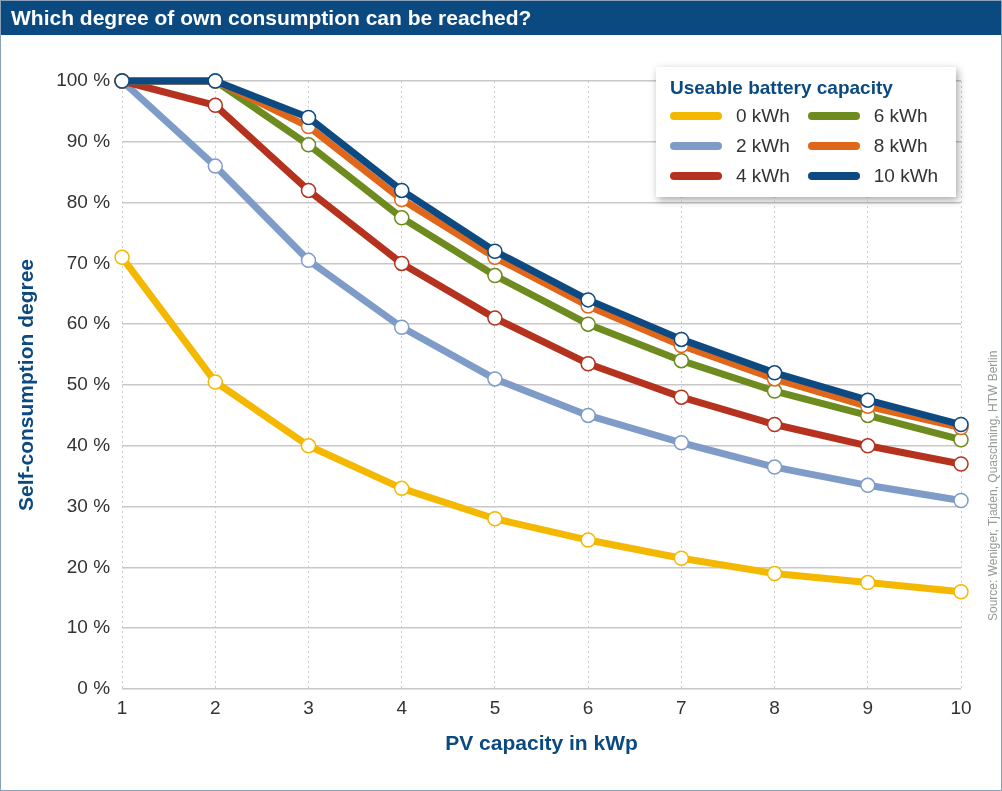  I want to click on y-tick-label: 20 %, so click(88, 566).